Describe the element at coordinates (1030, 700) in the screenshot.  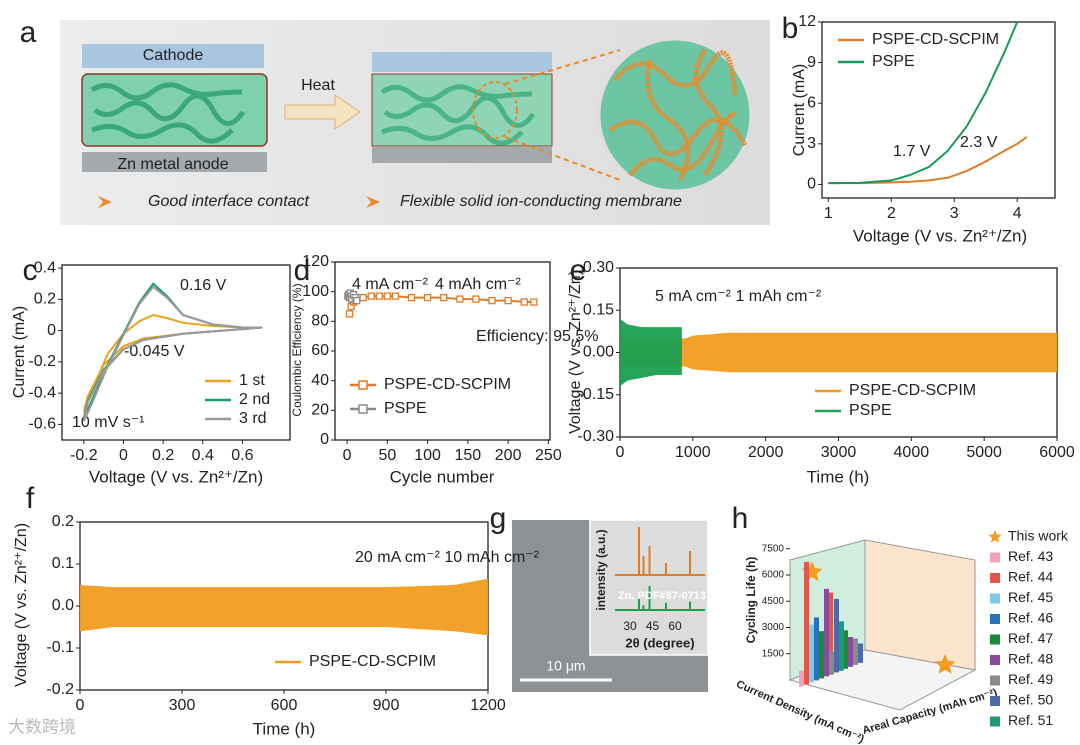
I see `legend-label: Ref. 50` at that location.